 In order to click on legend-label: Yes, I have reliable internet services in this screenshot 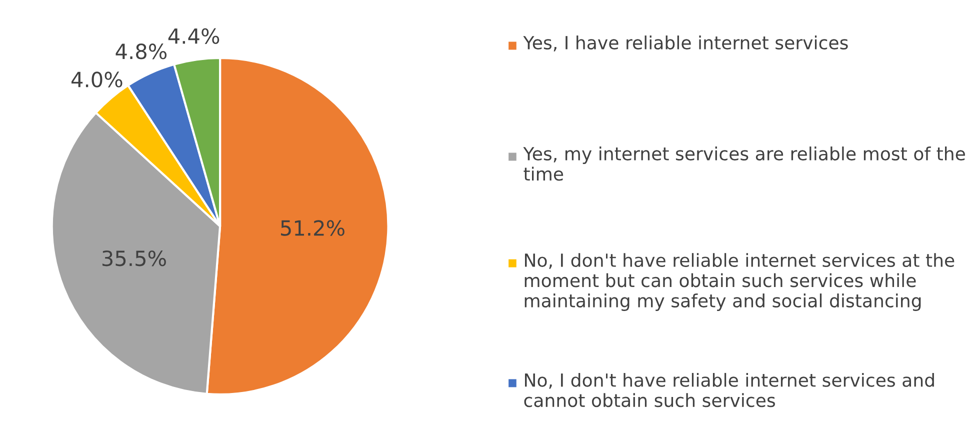, I will do `click(685, 44)`.